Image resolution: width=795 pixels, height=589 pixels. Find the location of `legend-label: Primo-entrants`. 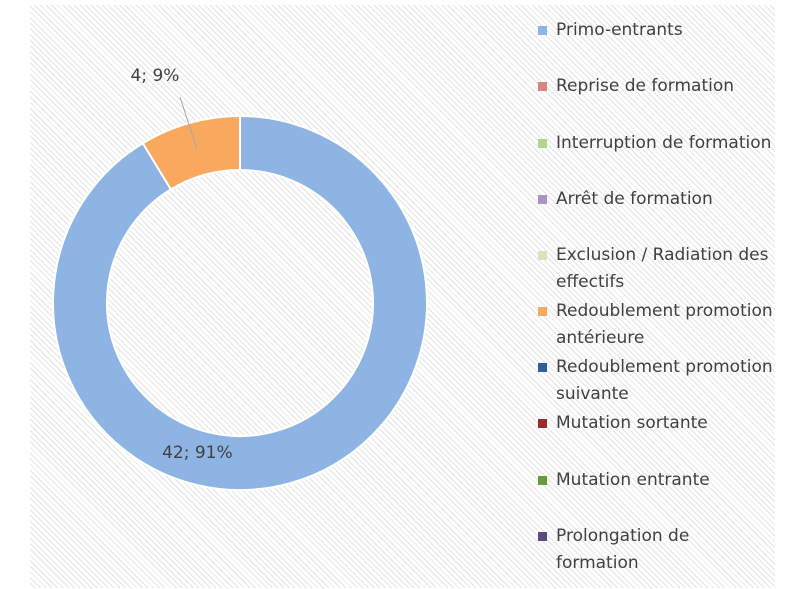

legend-label: Primo-entrants is located at coordinates (619, 30).